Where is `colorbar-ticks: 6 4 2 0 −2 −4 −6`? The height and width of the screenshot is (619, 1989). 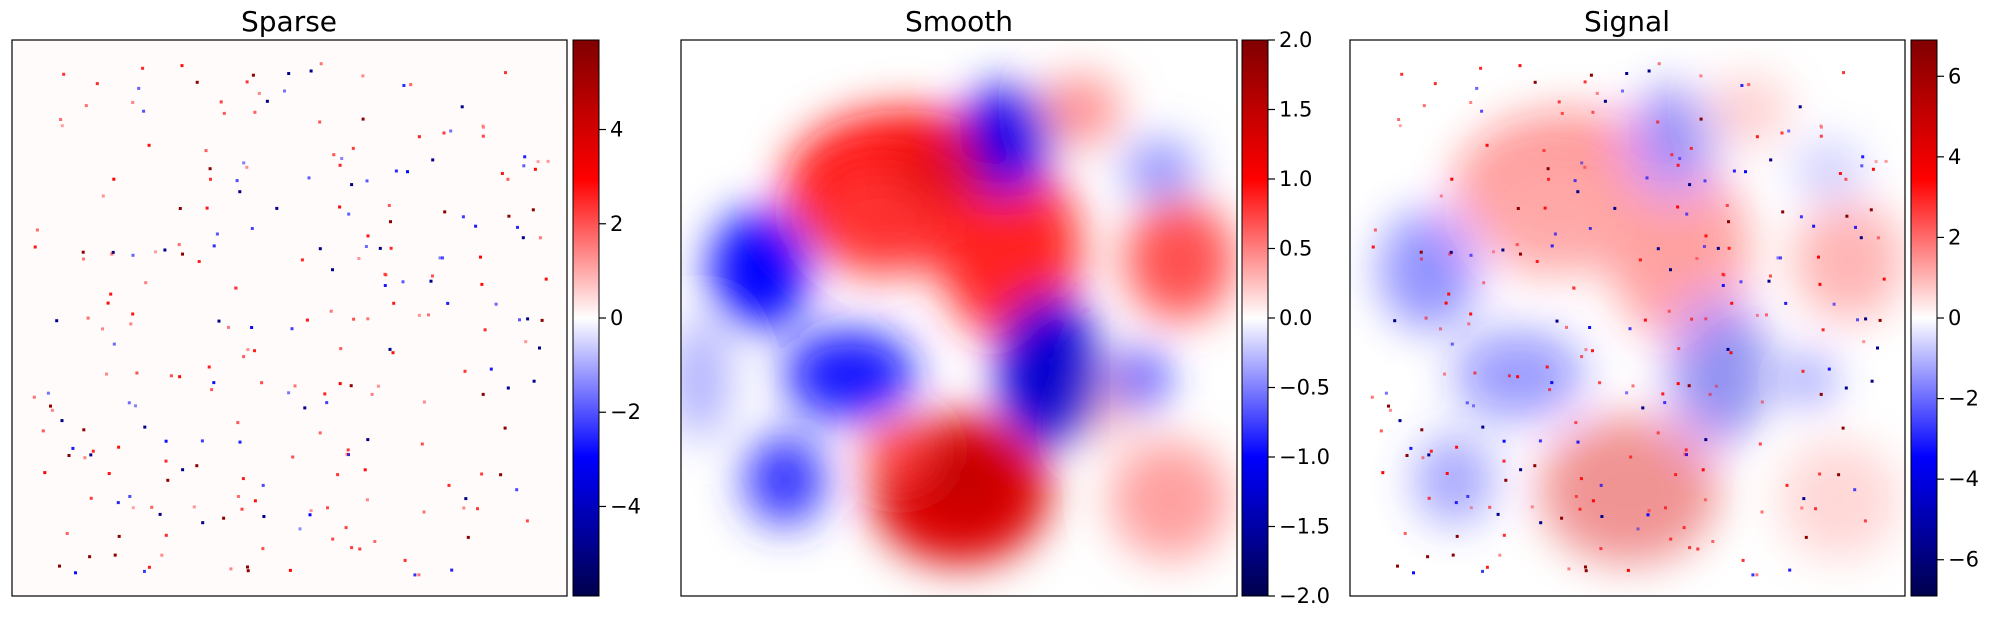 colorbar-ticks: 6 4 2 0 −2 −4 −6 is located at coordinates (1958, 318).